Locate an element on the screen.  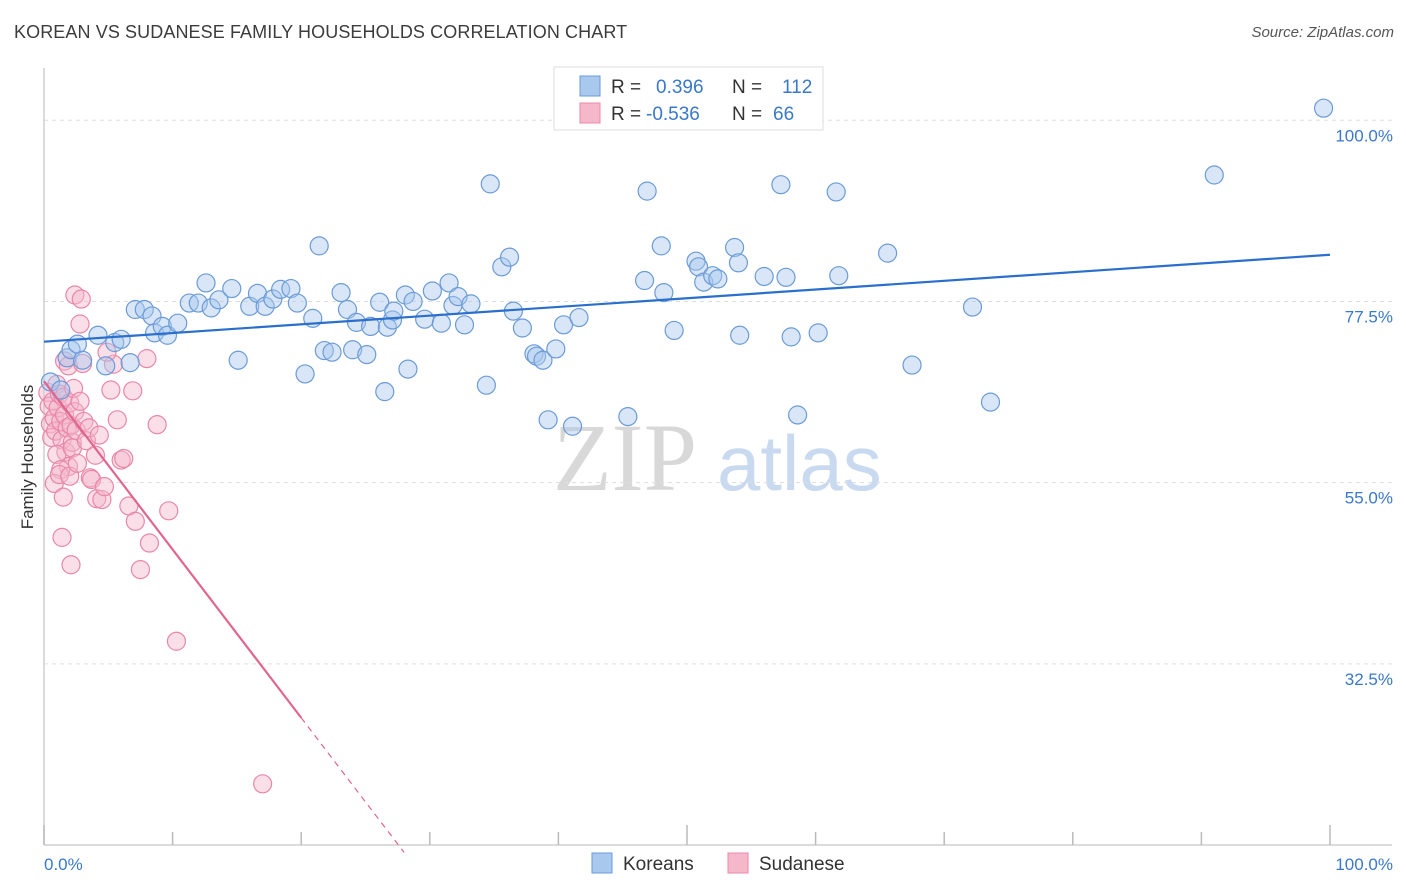
y-tick-label: 100.0% is located at coordinates (1364, 135).